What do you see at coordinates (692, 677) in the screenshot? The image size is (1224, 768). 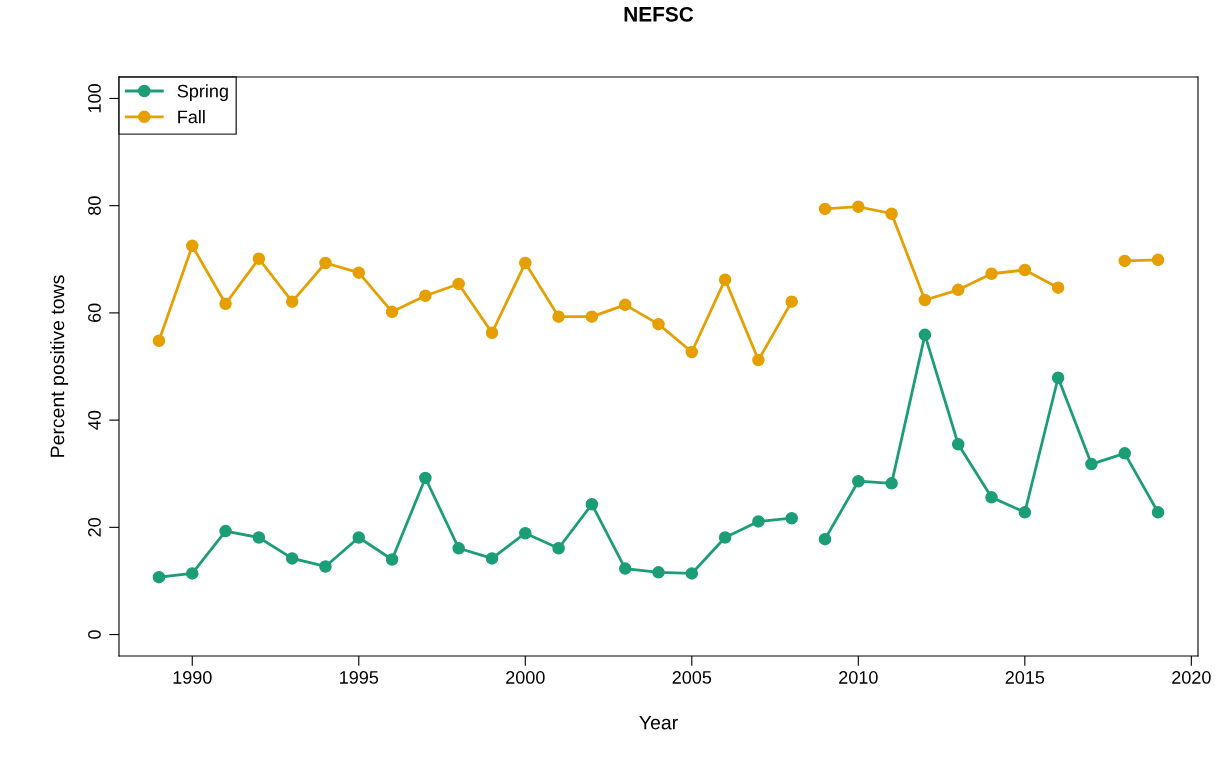 I see `x-tick-label: 2005` at bounding box center [692, 677].